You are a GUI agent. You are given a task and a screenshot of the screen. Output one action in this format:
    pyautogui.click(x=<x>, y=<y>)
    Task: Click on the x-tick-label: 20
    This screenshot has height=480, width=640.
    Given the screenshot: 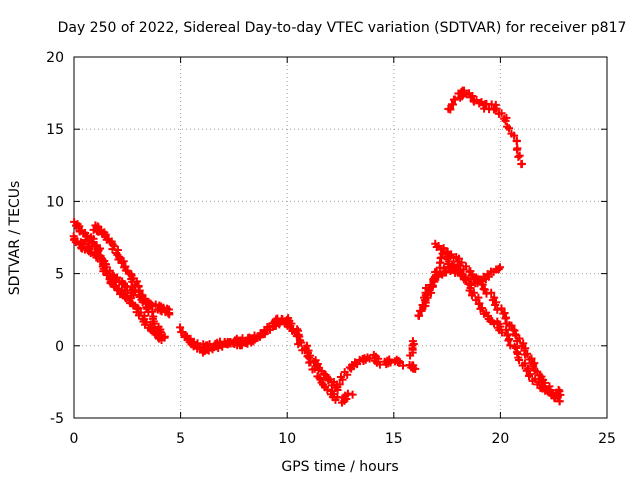 What is the action you would take?
    pyautogui.click(x=500, y=439)
    